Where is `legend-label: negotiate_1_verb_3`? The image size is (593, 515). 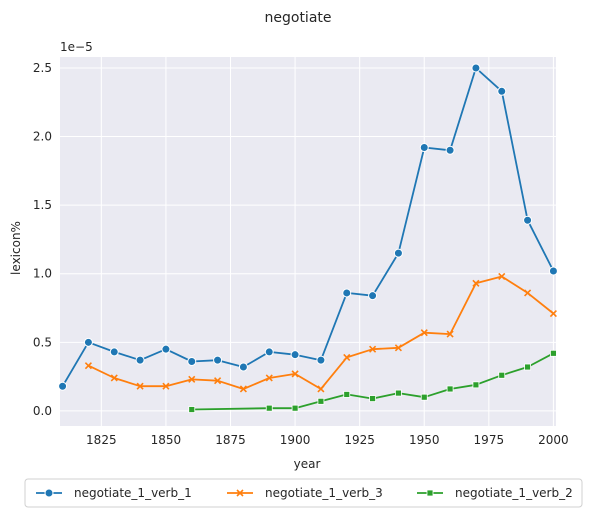 legend-label: negotiate_1_verb_3 is located at coordinates (324, 493).